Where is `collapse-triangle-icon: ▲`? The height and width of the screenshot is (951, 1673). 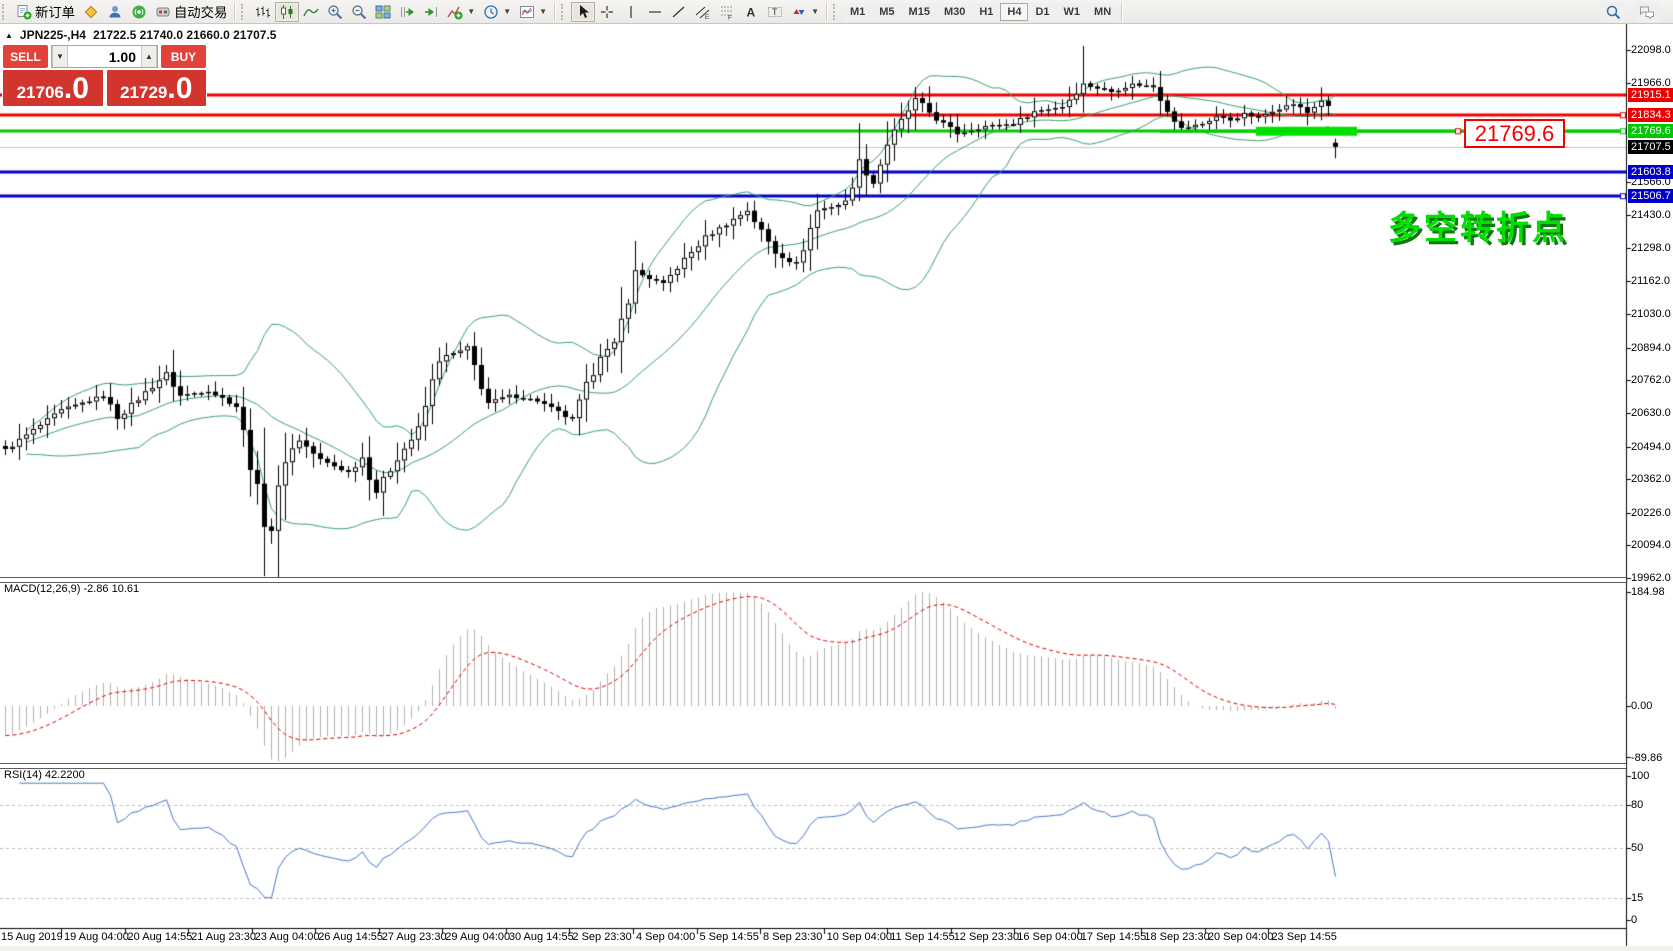 collapse-triangle-icon: ▲ is located at coordinates (9, 35).